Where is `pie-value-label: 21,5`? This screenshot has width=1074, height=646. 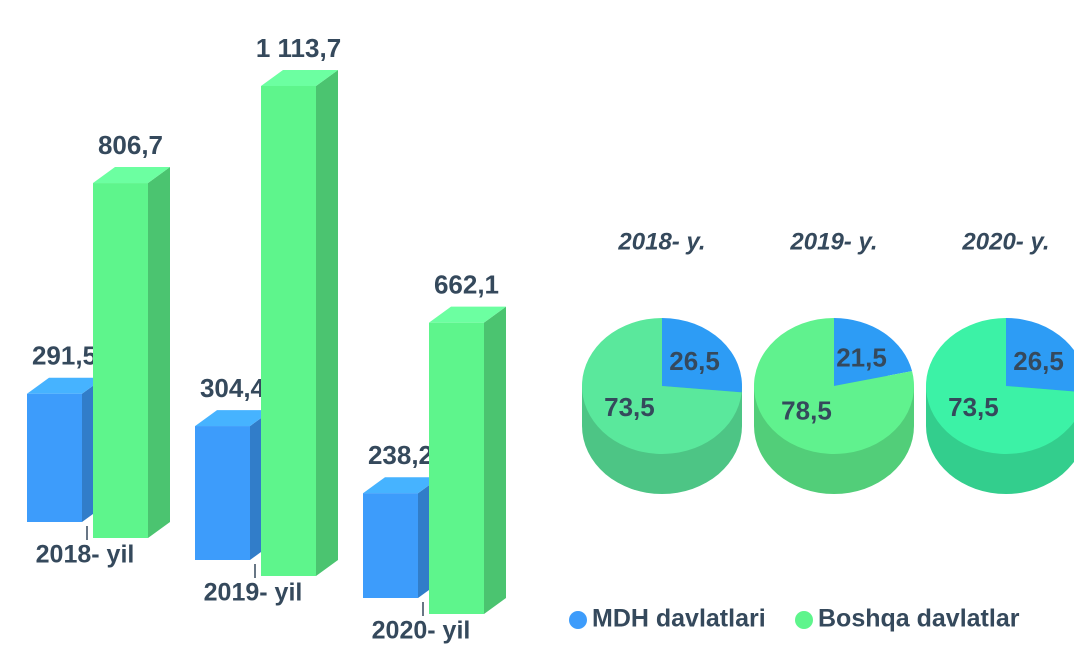 pie-value-label: 21,5 is located at coordinates (861, 357).